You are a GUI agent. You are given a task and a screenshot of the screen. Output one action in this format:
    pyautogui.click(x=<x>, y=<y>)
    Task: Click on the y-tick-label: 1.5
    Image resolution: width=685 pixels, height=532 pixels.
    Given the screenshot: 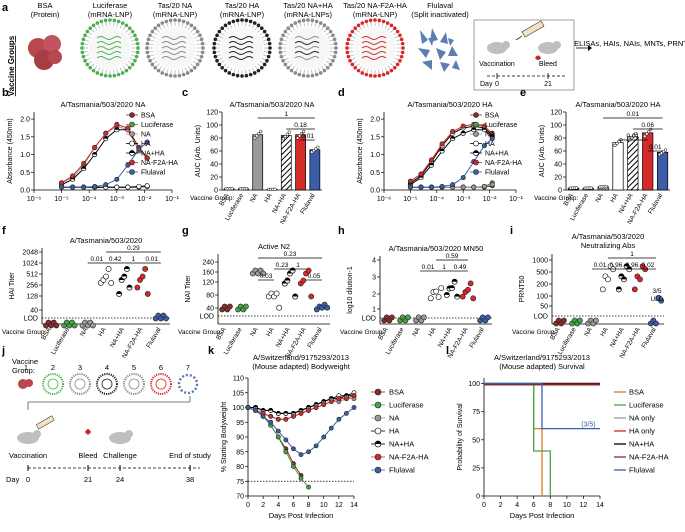 What is the action you would take?
    pyautogui.click(x=25, y=137)
    